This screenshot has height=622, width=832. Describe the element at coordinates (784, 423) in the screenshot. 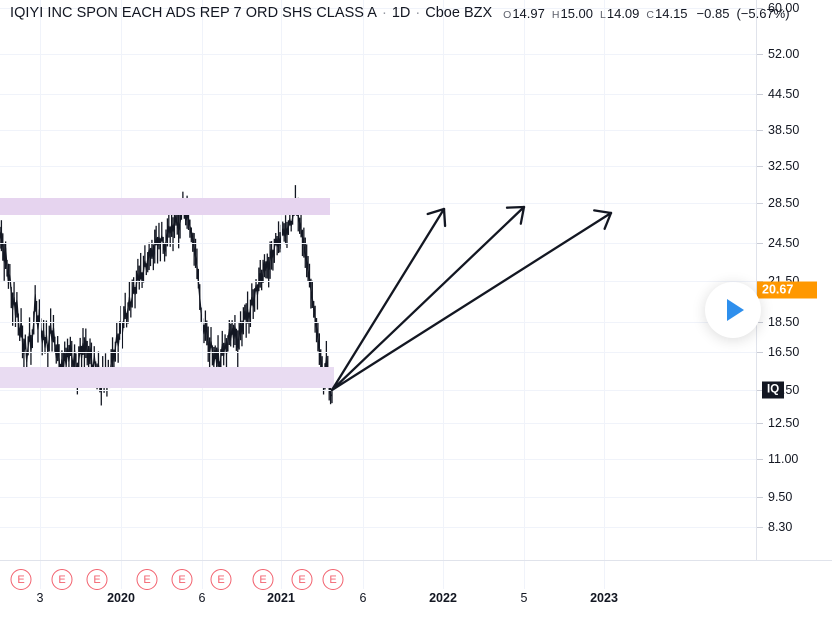

I see `price-tick-label: 12.50` at that location.